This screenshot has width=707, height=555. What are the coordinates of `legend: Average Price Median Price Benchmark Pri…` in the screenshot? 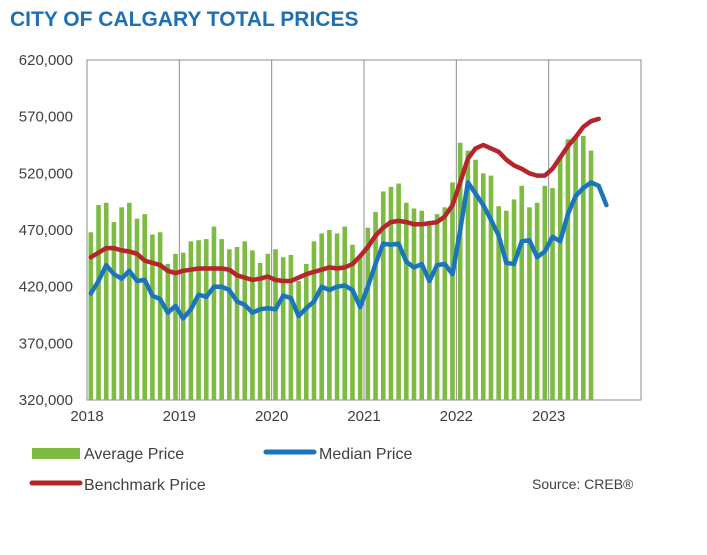 It's located at (220, 470).